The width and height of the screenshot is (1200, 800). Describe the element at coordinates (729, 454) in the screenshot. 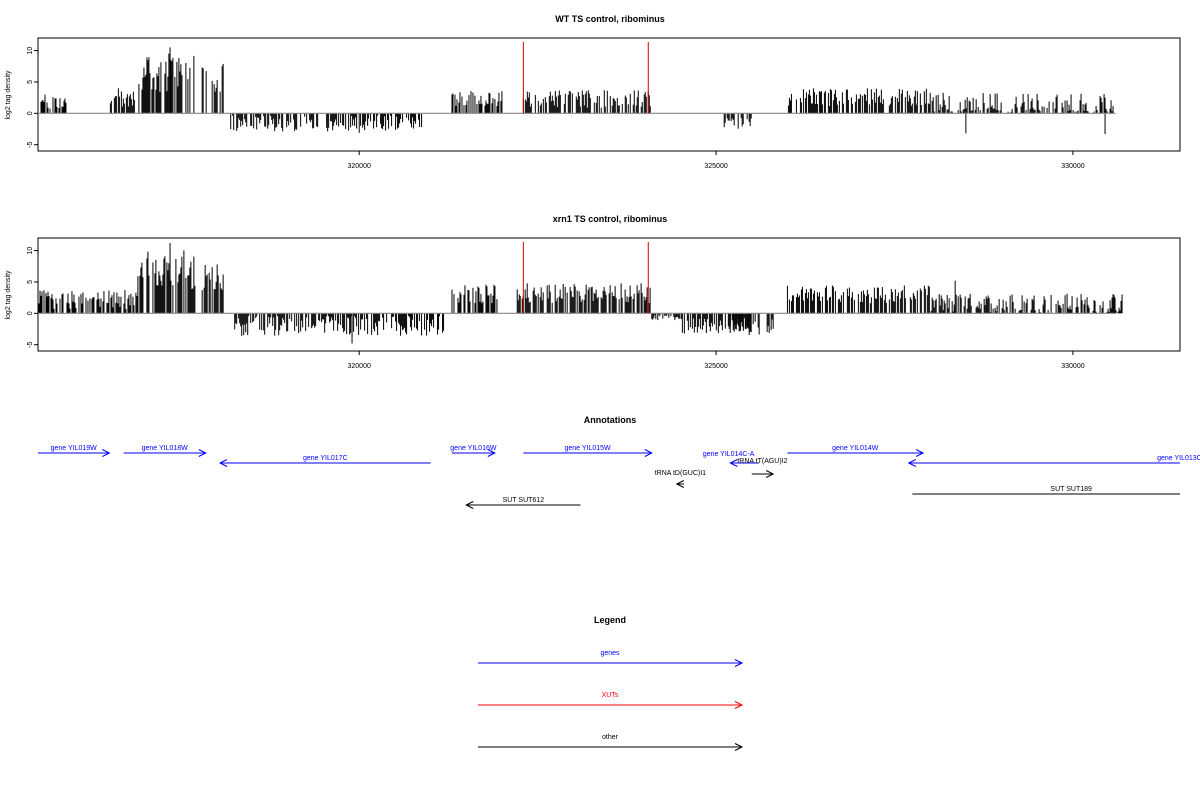

I see `feature-label: gene YIL014C-A` at that location.